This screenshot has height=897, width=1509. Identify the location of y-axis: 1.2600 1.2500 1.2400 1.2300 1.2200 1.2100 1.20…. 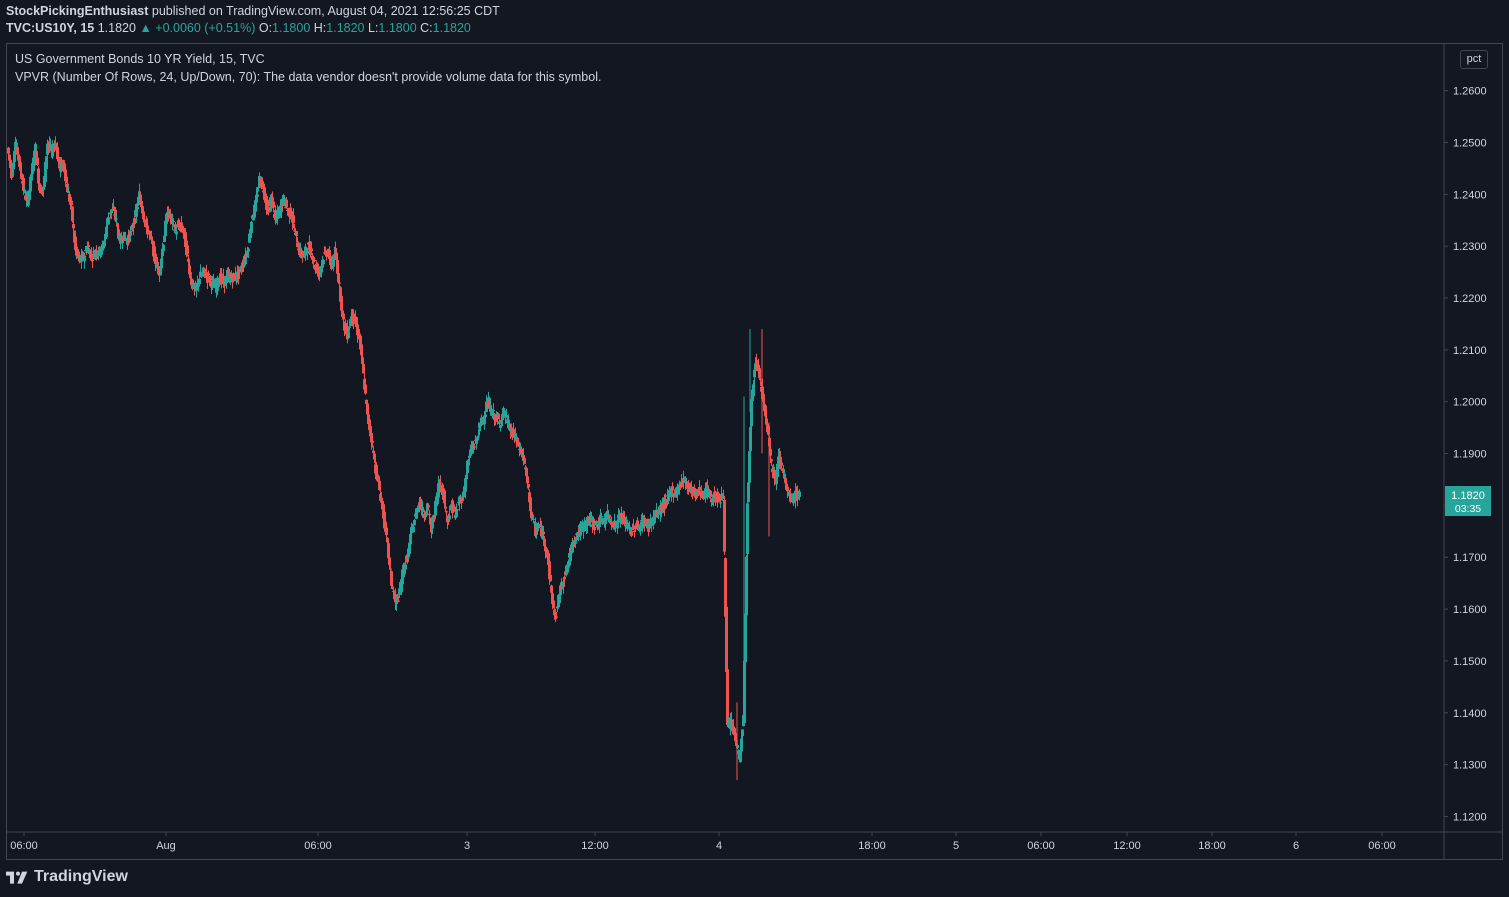
(1465, 454).